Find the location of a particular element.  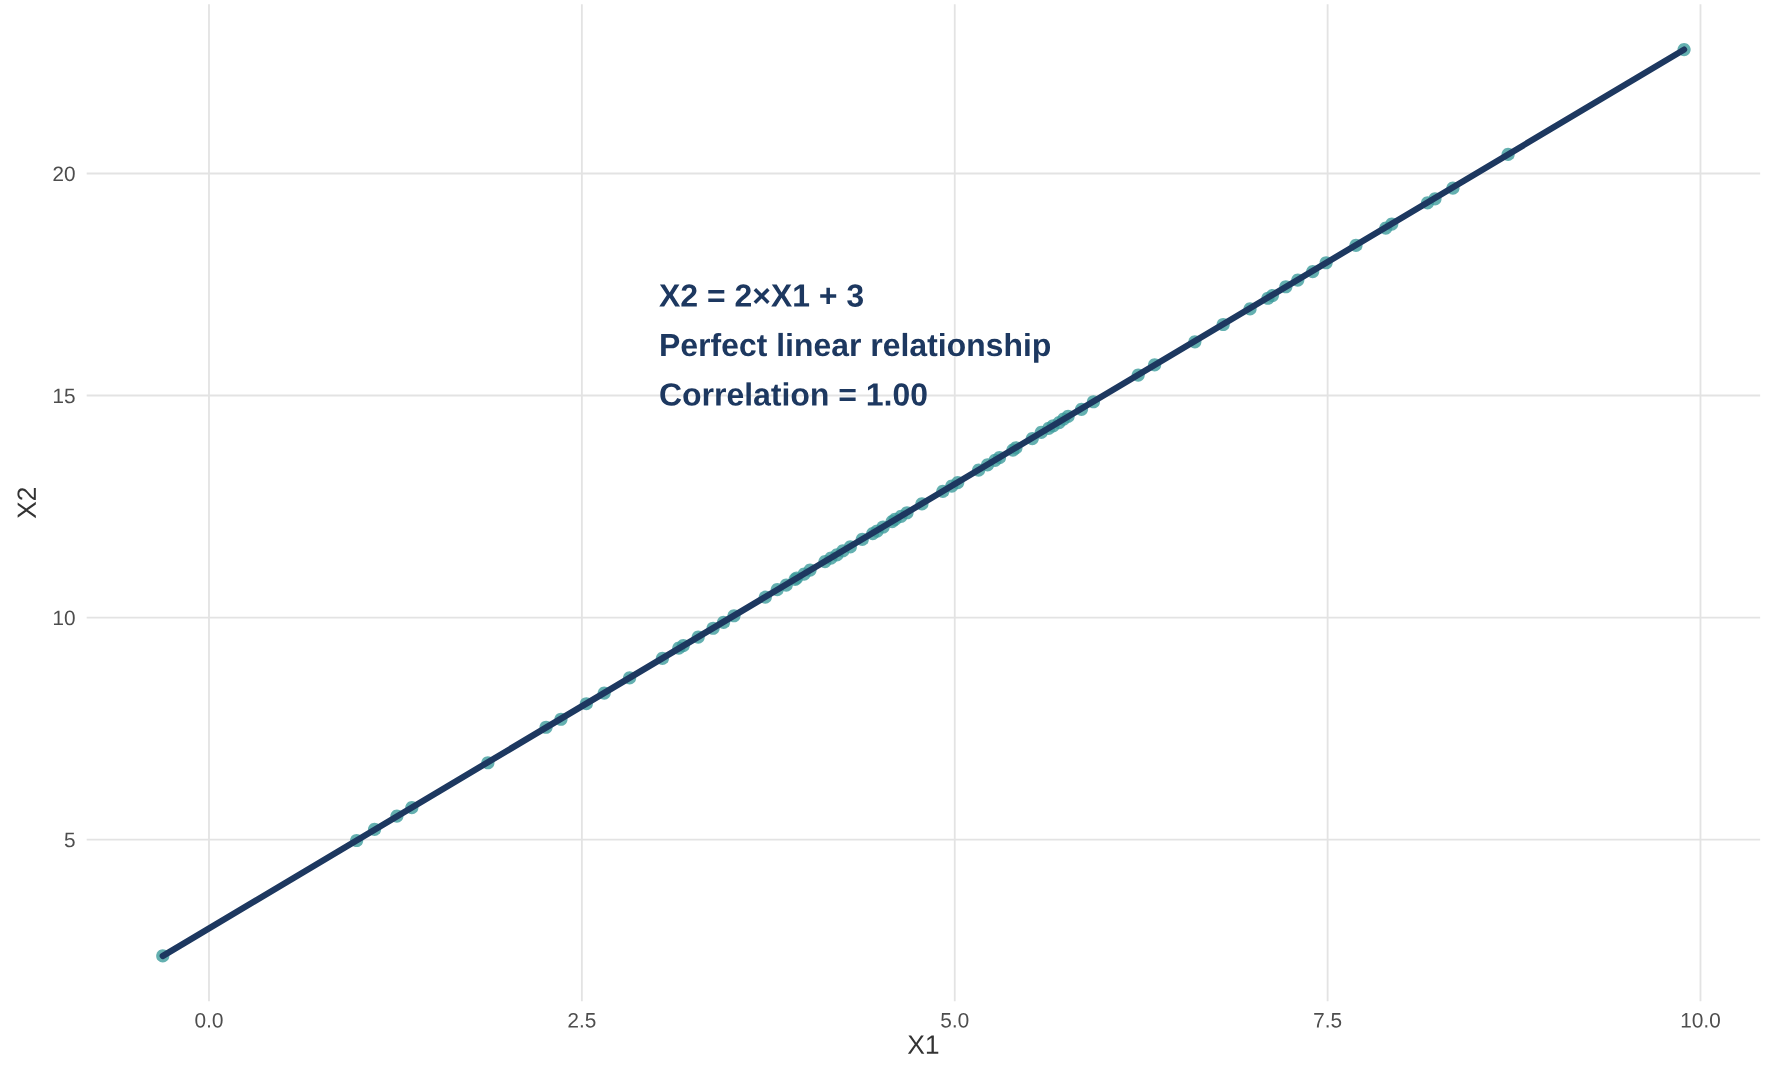

x-tick-label: 10.0 is located at coordinates (1700, 1020).